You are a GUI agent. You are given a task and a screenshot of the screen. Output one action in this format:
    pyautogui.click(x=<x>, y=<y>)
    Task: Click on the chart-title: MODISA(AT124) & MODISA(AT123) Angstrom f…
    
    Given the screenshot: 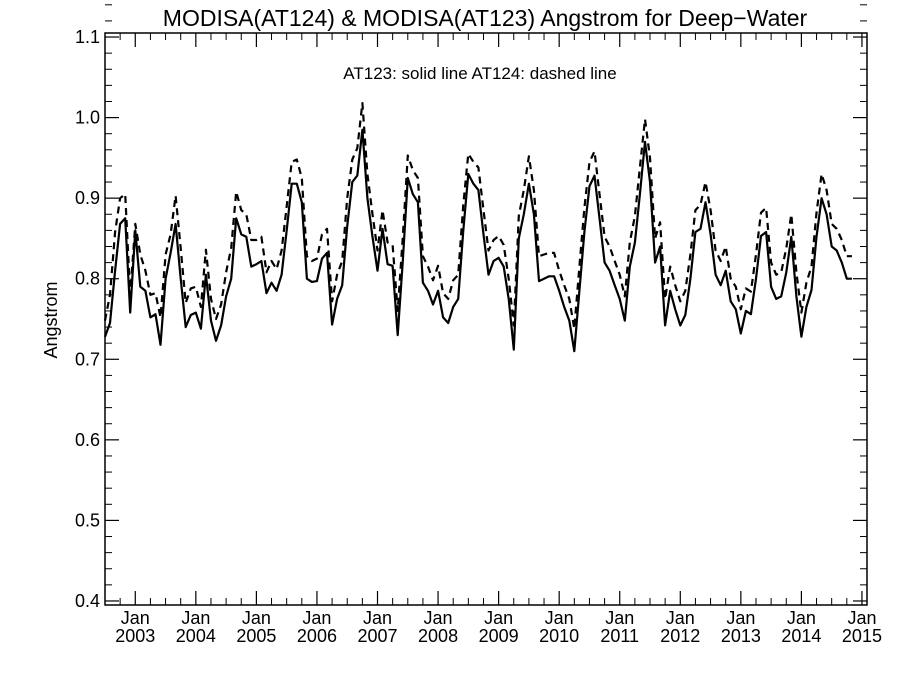 What is the action you would take?
    pyautogui.click(x=485, y=18)
    